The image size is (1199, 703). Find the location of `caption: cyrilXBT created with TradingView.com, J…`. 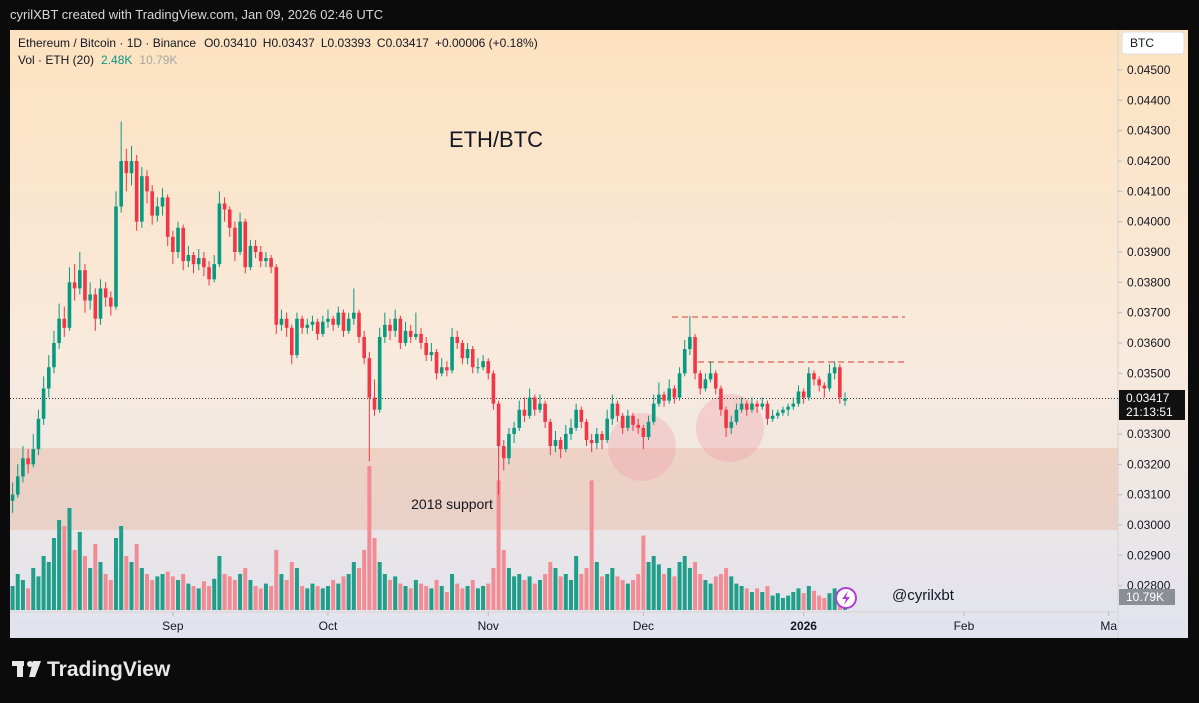

caption: cyrilXBT created with TradingView.com, J… is located at coordinates (196, 14).